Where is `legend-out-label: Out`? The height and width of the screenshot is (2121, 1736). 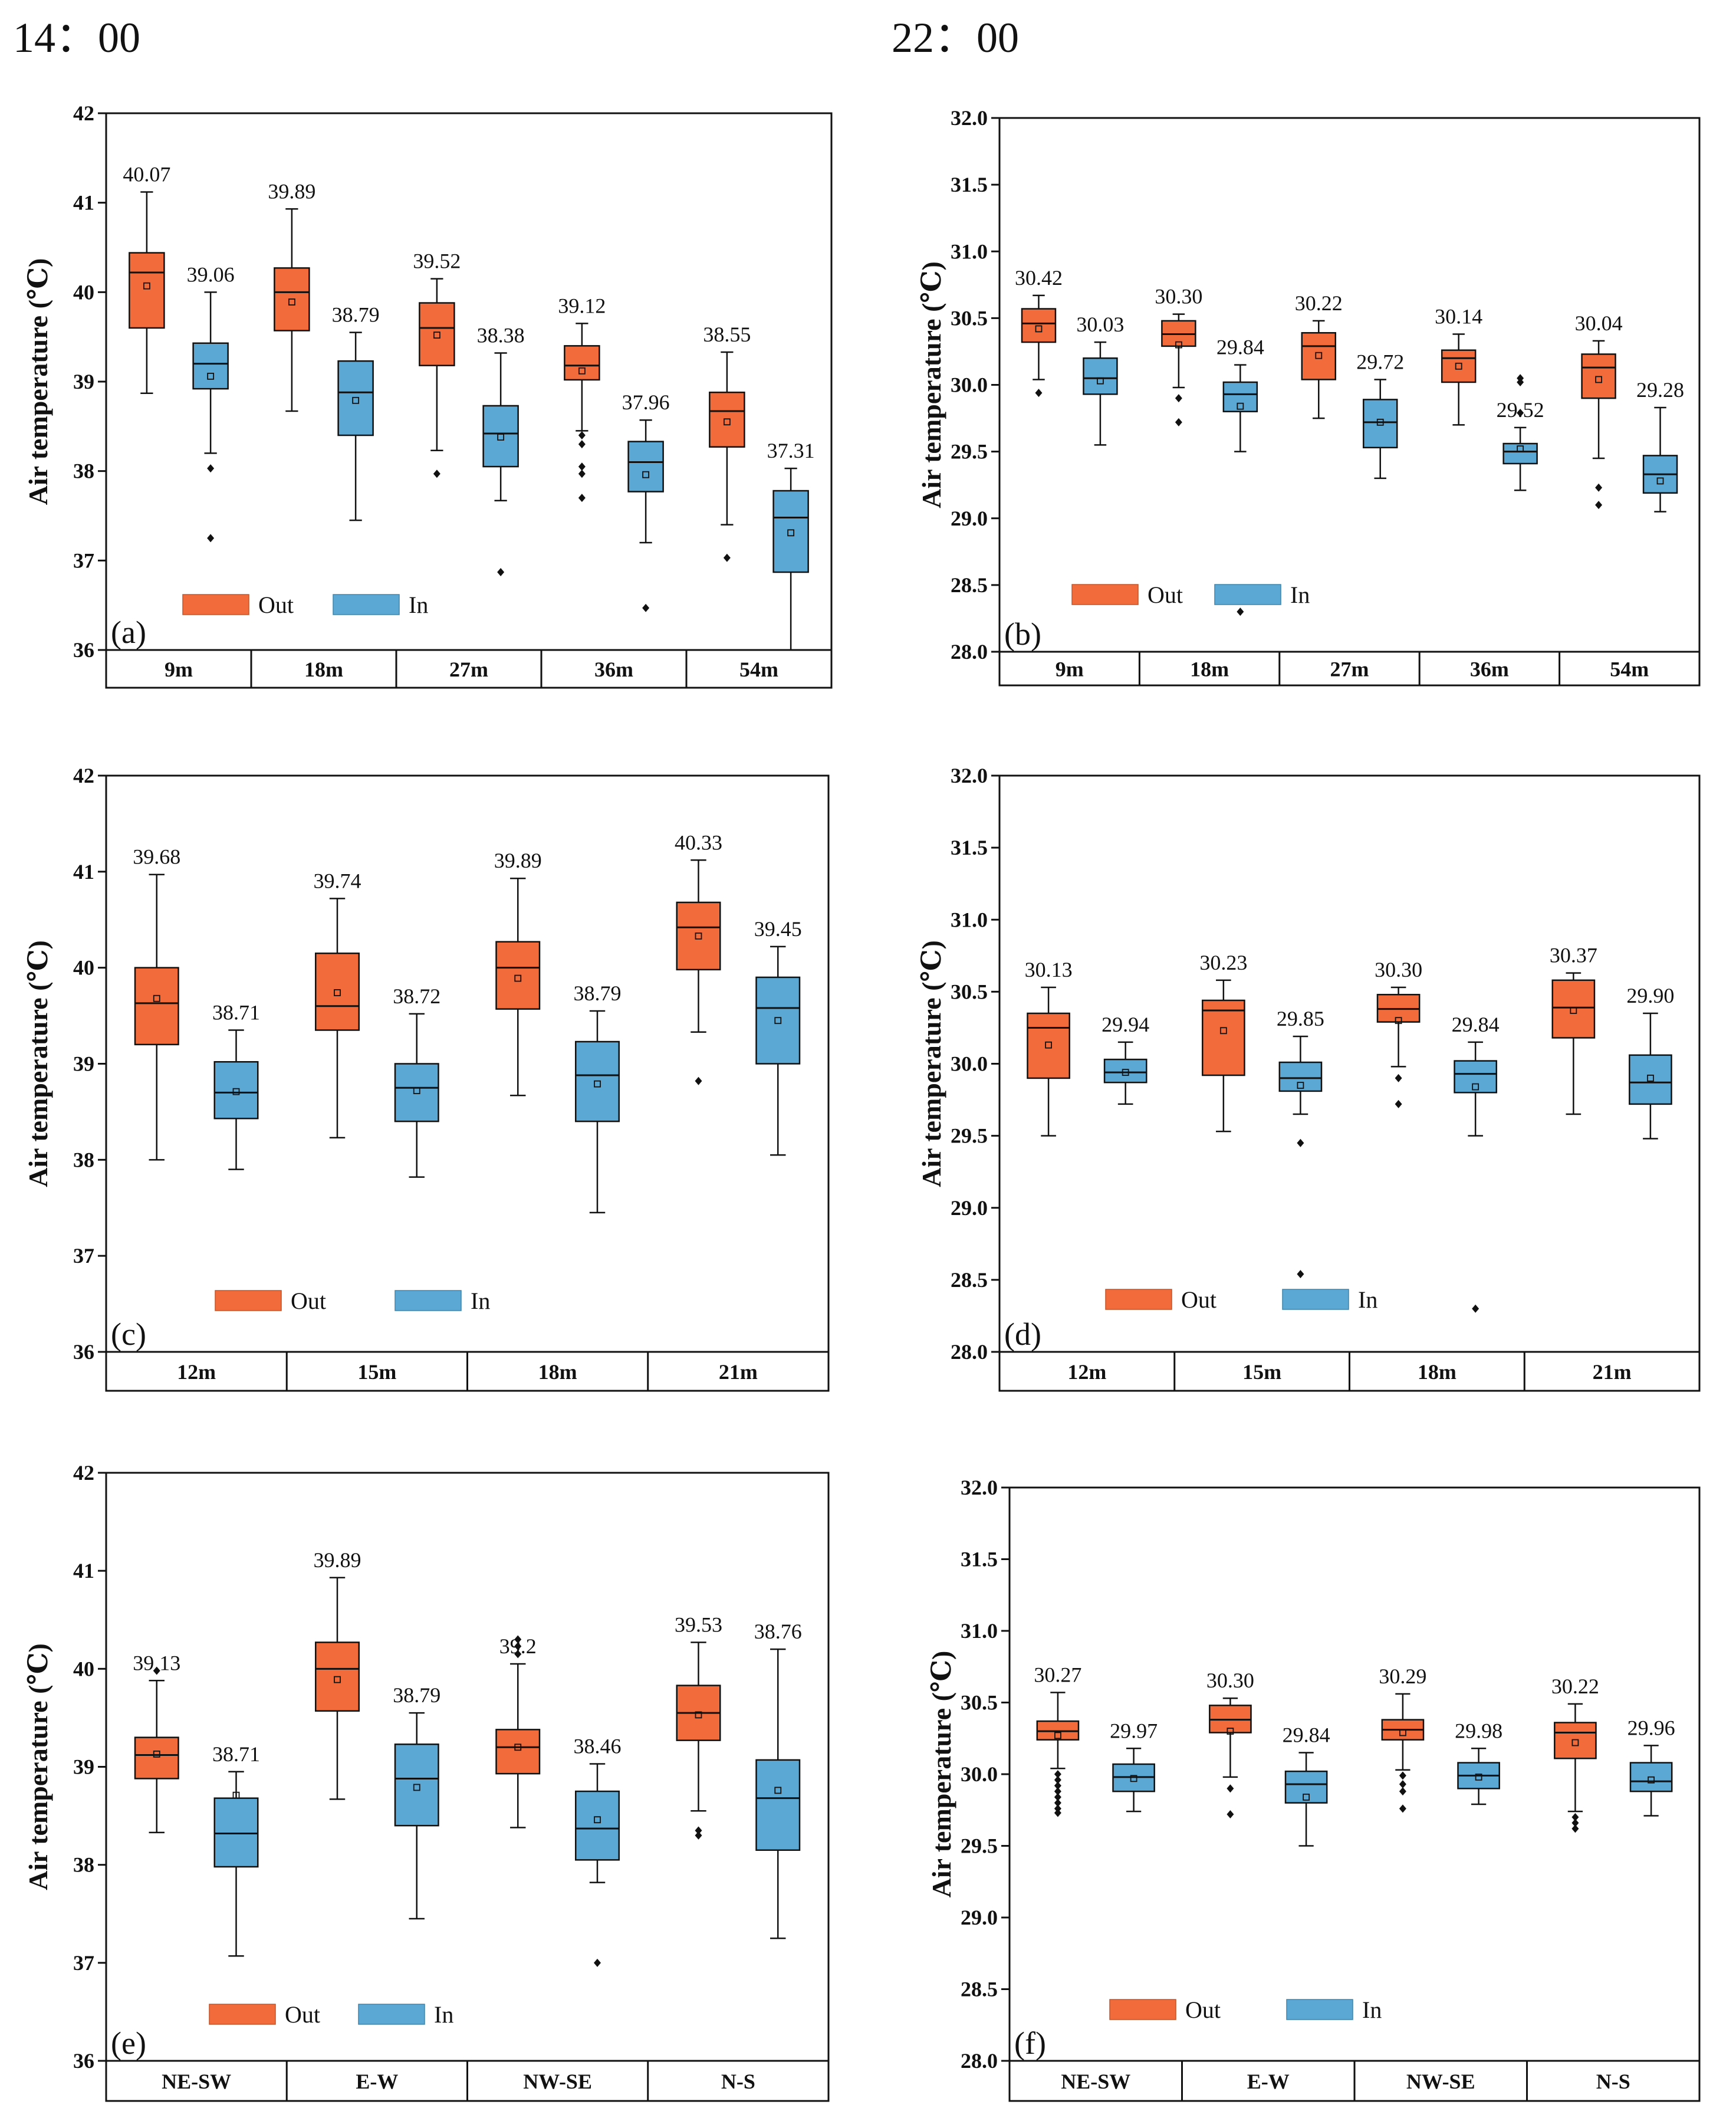 legend-out-label: Out is located at coordinates (276, 605).